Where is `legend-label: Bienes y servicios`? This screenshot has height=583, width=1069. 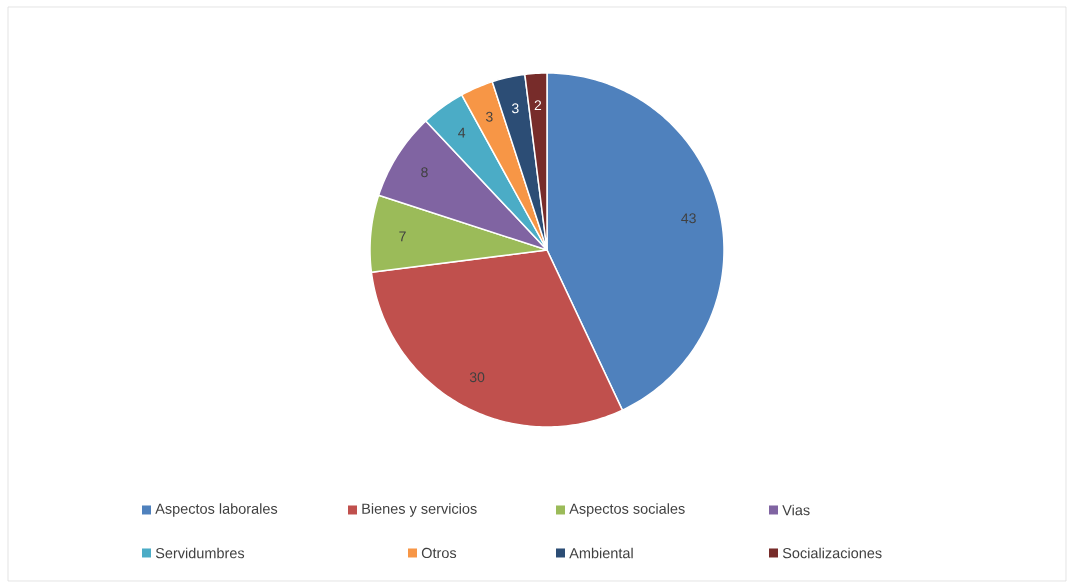
legend-label: Bienes y servicios is located at coordinates (419, 510).